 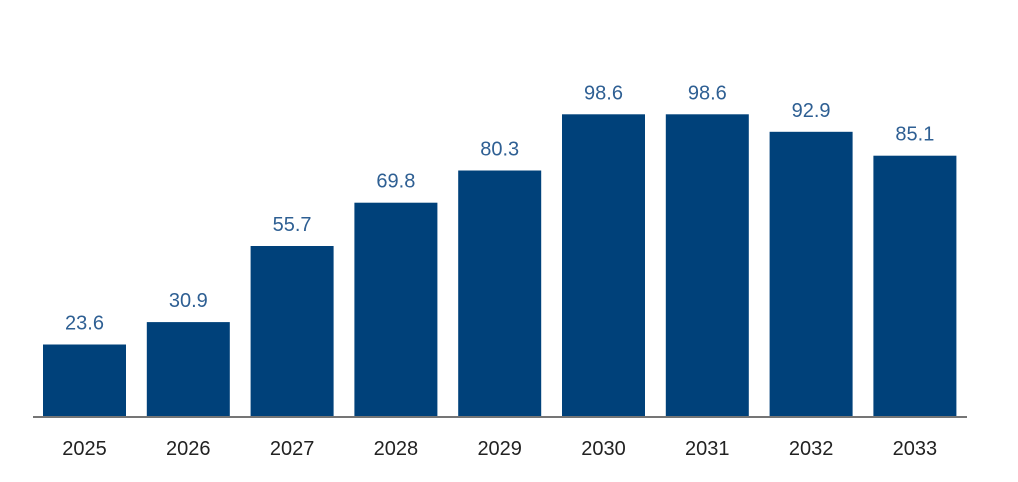 I want to click on bar-2030, so click(x=603, y=266).